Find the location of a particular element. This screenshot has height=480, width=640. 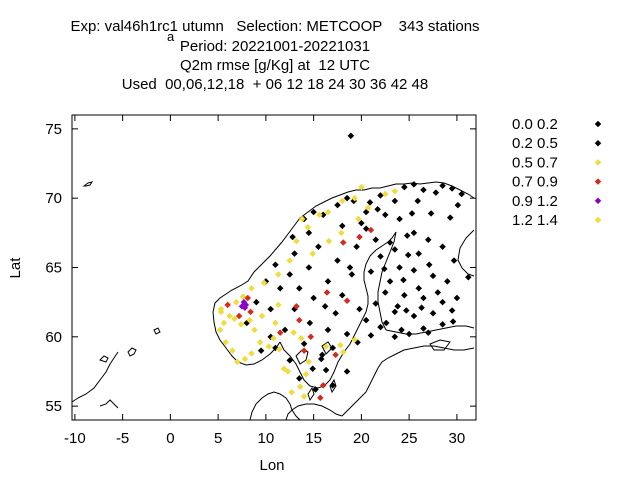

title-subscript: a is located at coordinates (171, 36).